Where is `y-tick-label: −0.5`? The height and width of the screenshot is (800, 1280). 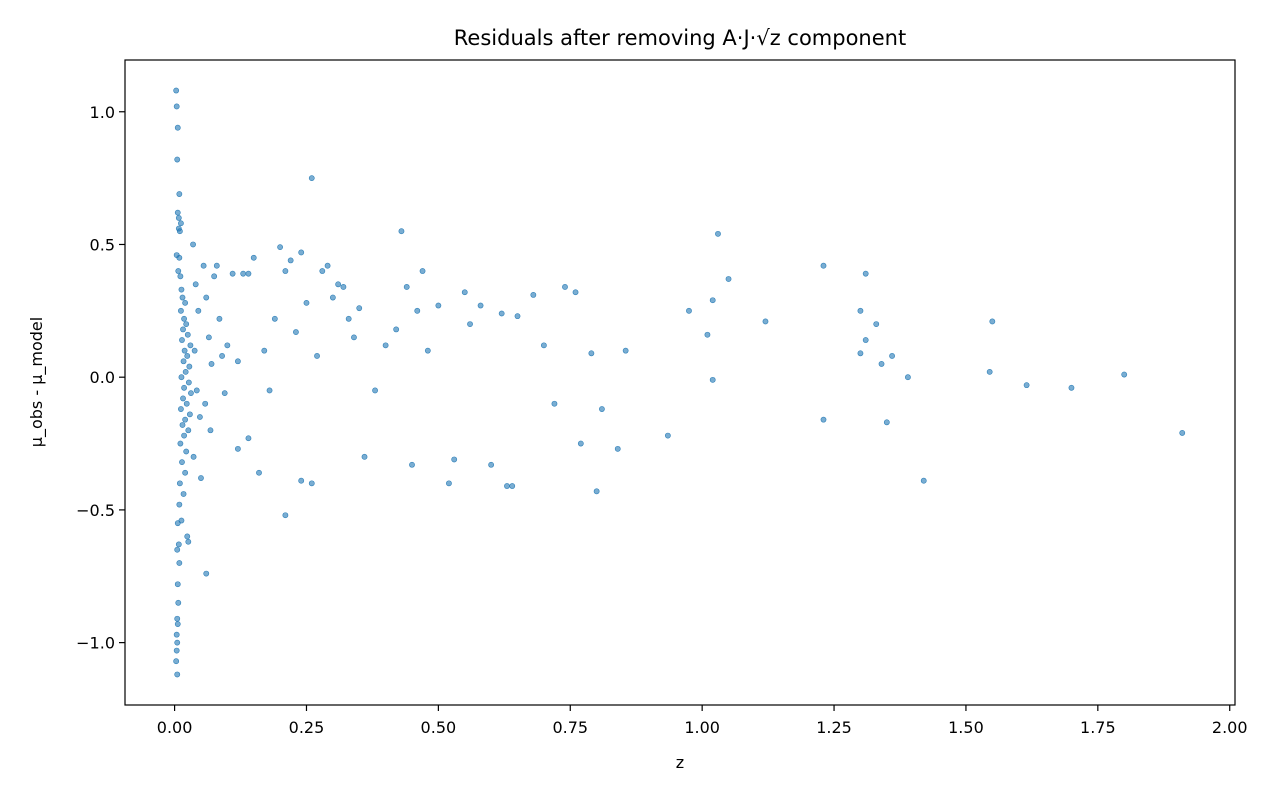 y-tick-label: −0.5 is located at coordinates (95, 510).